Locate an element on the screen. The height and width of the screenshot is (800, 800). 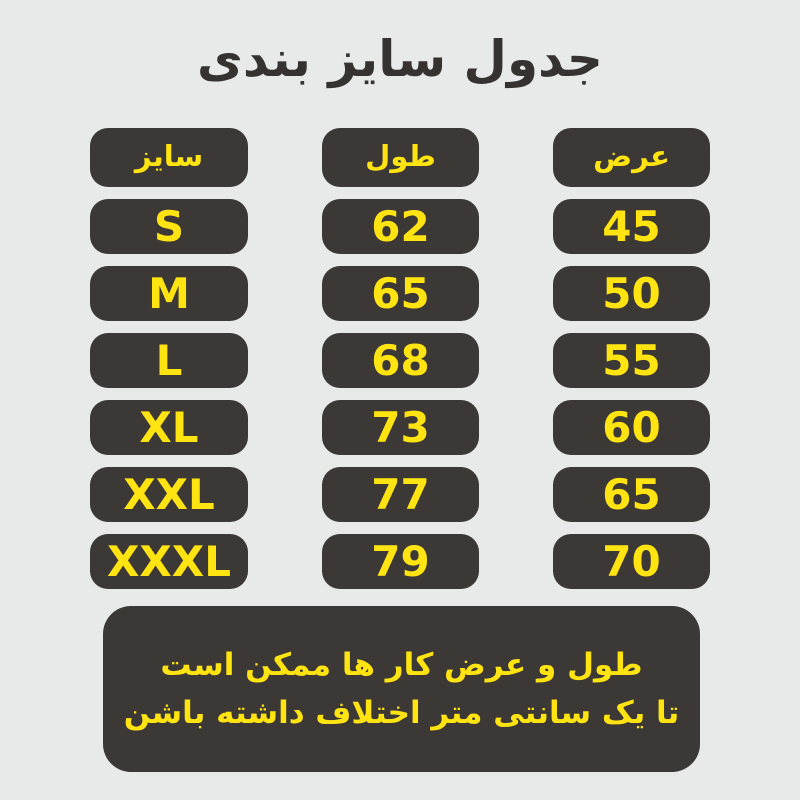
size-cell: M is located at coordinates (169, 293).